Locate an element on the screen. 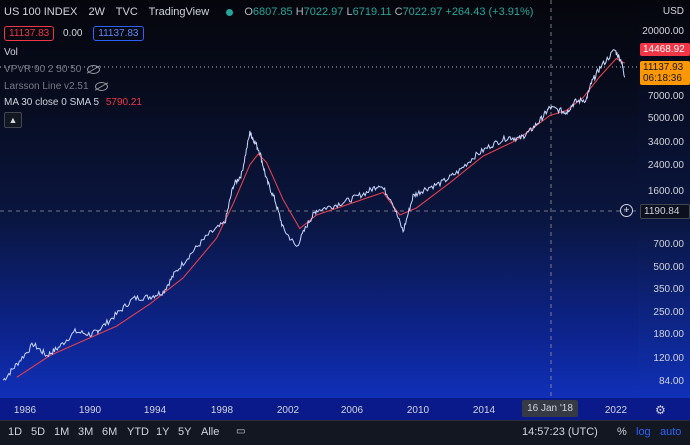  time-tick: 2022 is located at coordinates (616, 410).